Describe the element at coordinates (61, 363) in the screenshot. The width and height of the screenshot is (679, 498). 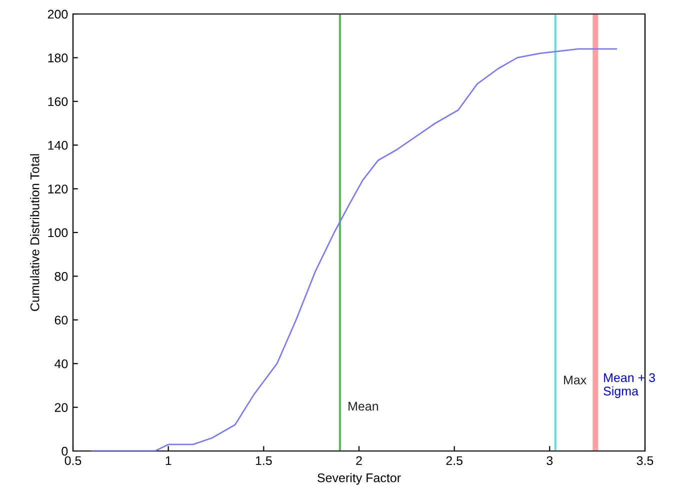
I see `y-tick-label: 40` at that location.